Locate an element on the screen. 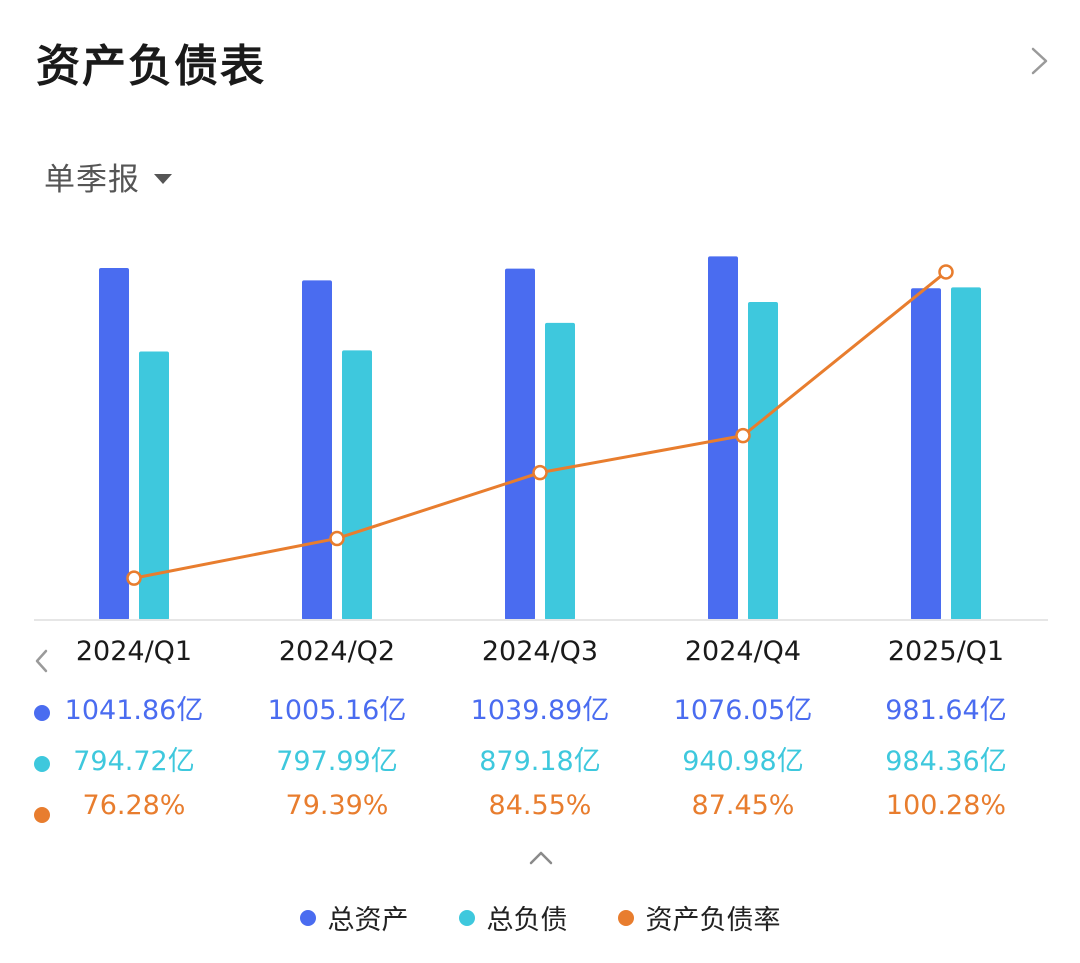 The image size is (1080, 963). quarter-label: 2024/Q4 is located at coordinates (743, 651).